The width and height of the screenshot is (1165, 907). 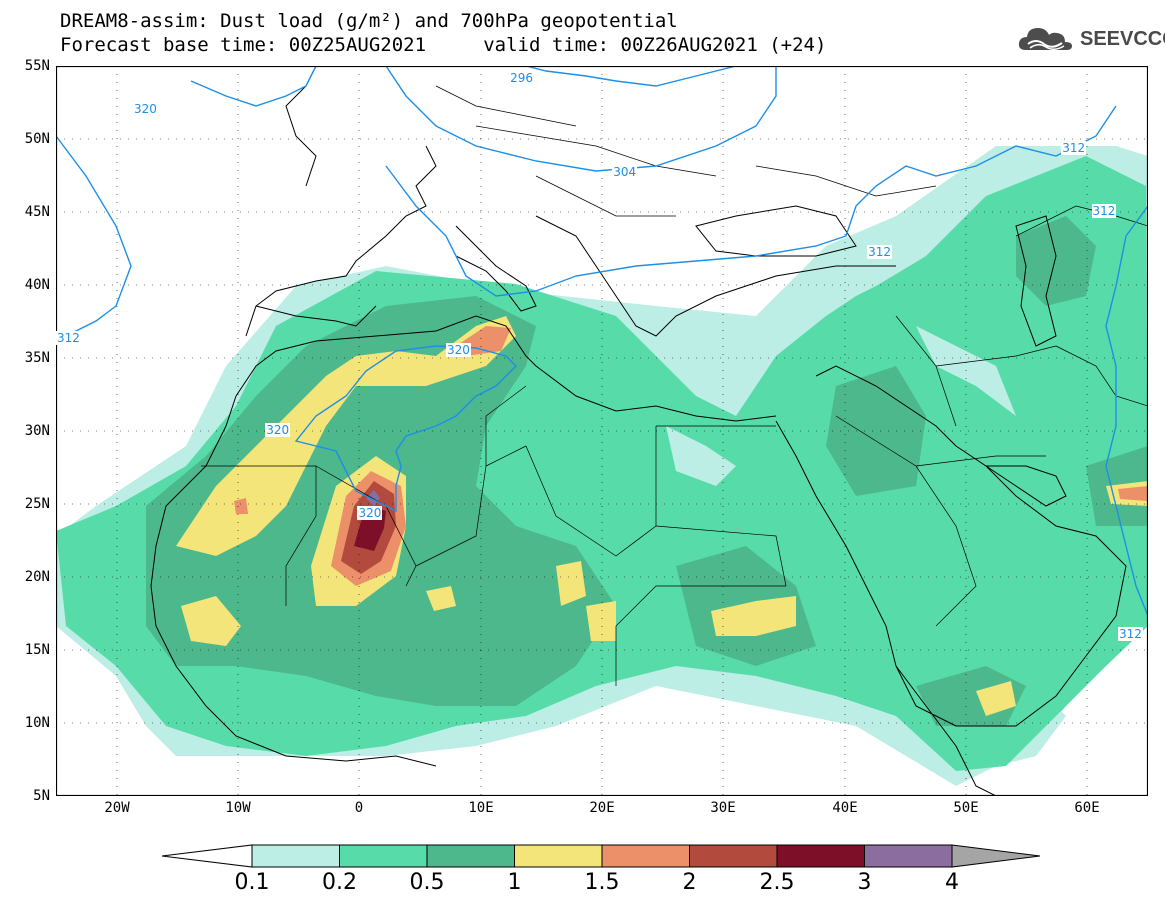 What do you see at coordinates (602, 882) in the screenshot?
I see `colorbar-tick-label: 1.5` at bounding box center [602, 882].